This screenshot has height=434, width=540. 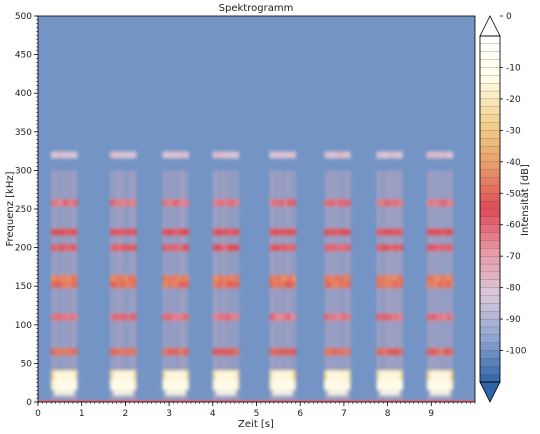 I want to click on y-tick-label: 250, so click(x=23, y=210).